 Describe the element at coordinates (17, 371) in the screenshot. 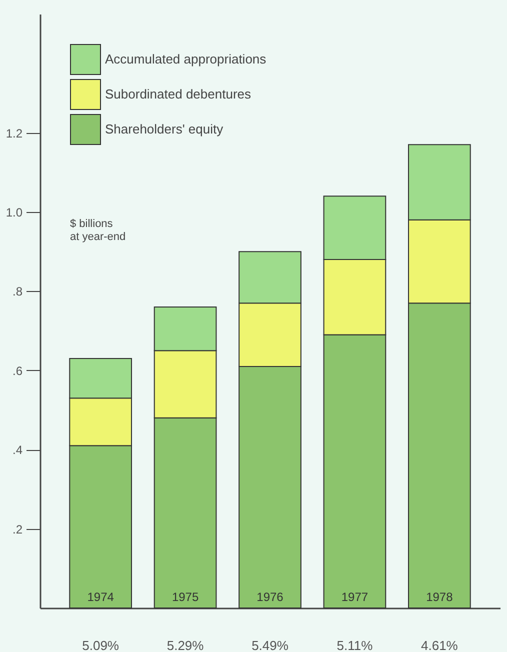

I see `y-tick-label: .6` at that location.